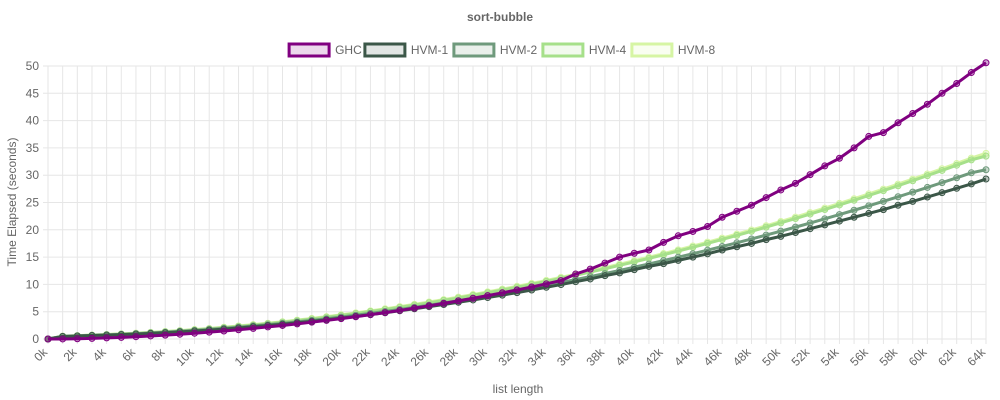 The image size is (1000, 400). Describe the element at coordinates (244, 357) in the screenshot. I see `x-tick-label: 14k` at that location.